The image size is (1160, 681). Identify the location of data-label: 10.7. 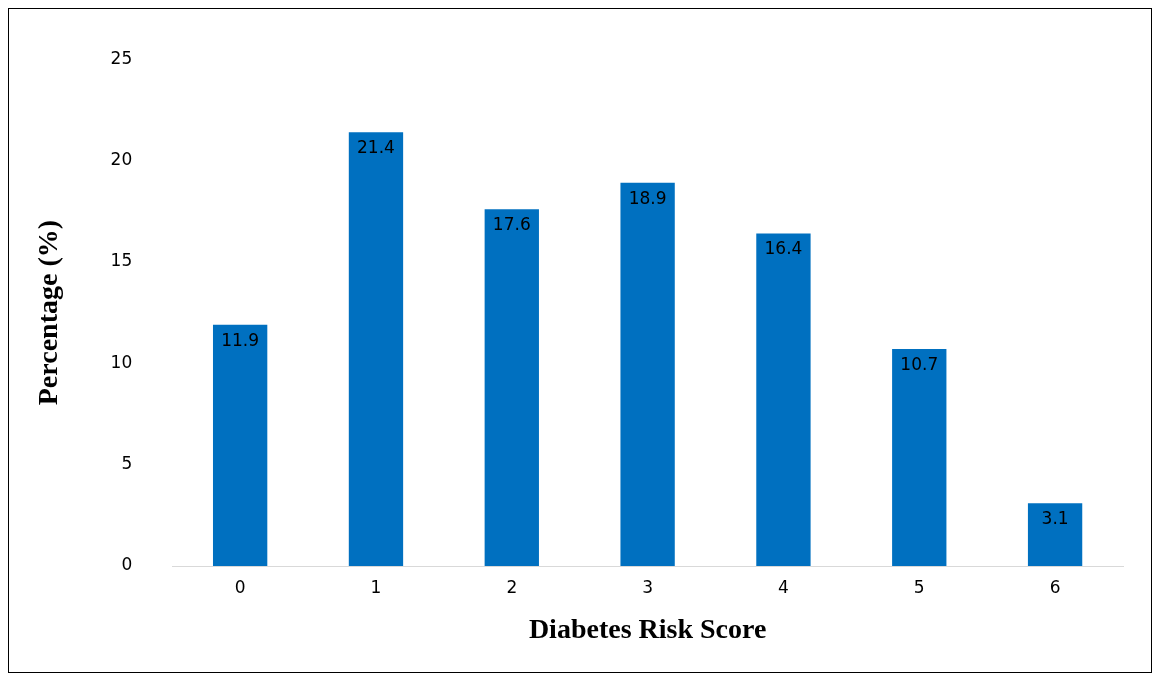
(919, 364).